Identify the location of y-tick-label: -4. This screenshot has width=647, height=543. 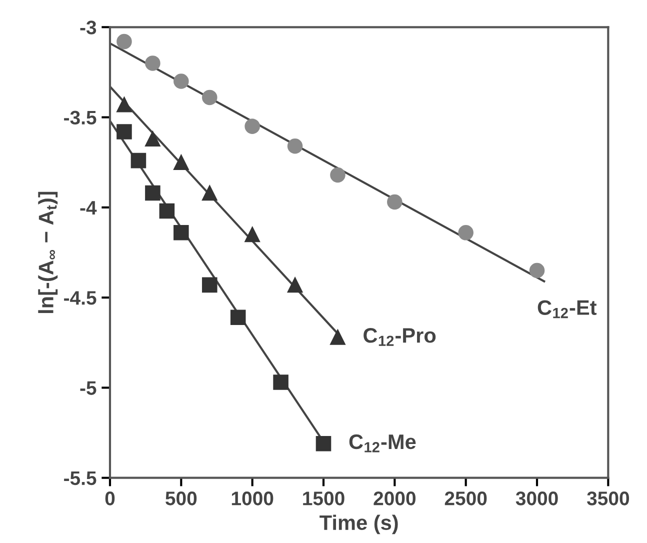
(88, 207).